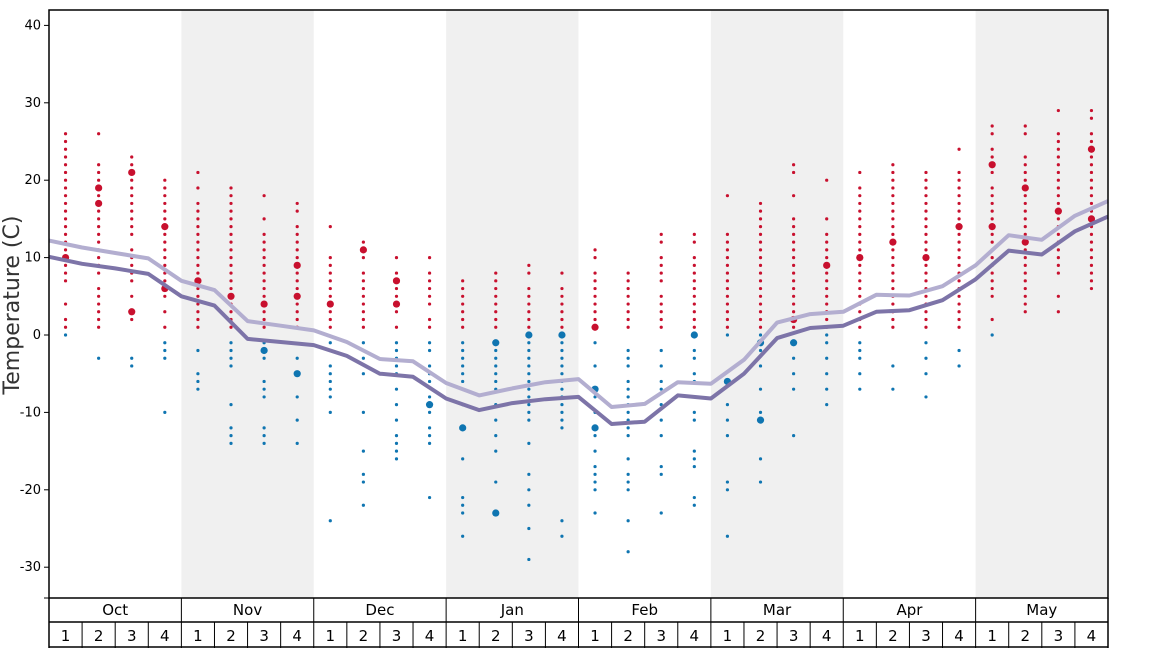  Describe the element at coordinates (761, 636) in the screenshot. I see `week-label: 2` at that location.